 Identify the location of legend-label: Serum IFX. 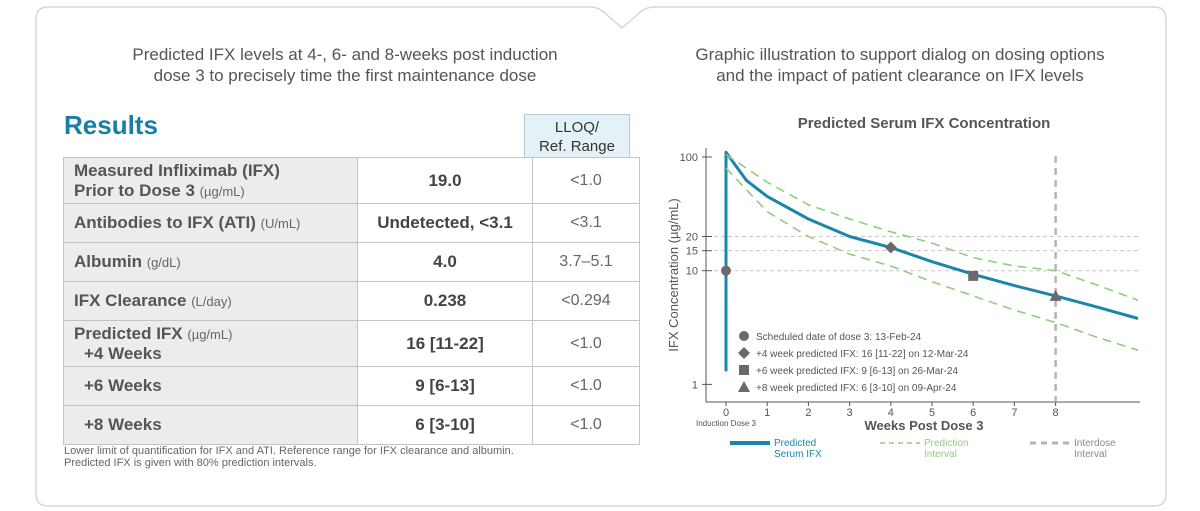
(798, 454).